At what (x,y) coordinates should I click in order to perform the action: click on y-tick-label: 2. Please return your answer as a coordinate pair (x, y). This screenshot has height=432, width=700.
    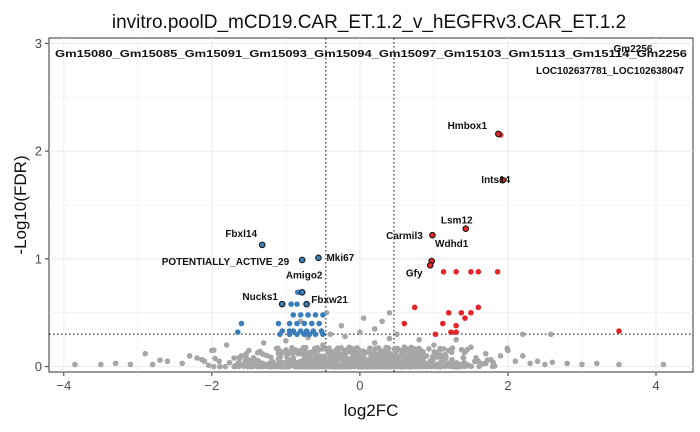
    Looking at the image, I should click on (38, 151).